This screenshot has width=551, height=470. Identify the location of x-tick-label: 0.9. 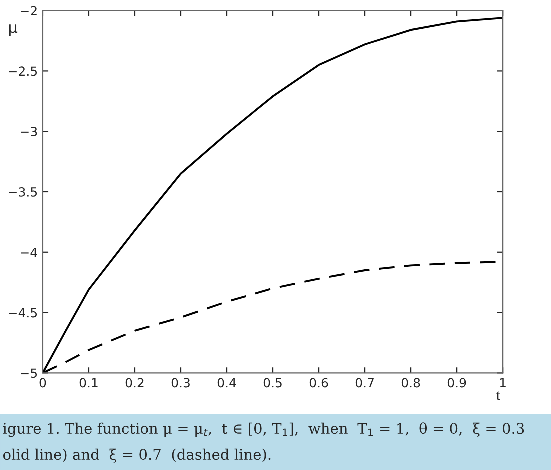
(457, 383).